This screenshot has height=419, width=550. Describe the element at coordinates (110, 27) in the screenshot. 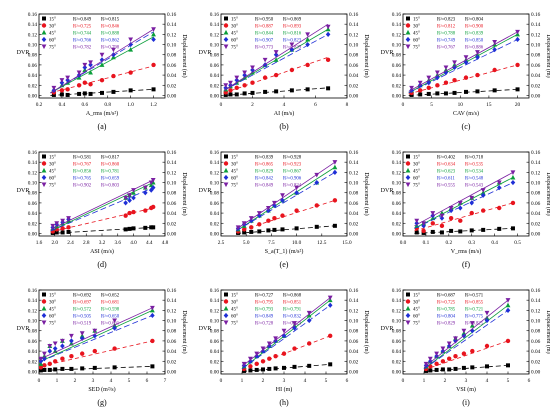

I see `r2-right-label: R²=0.846` at that location.